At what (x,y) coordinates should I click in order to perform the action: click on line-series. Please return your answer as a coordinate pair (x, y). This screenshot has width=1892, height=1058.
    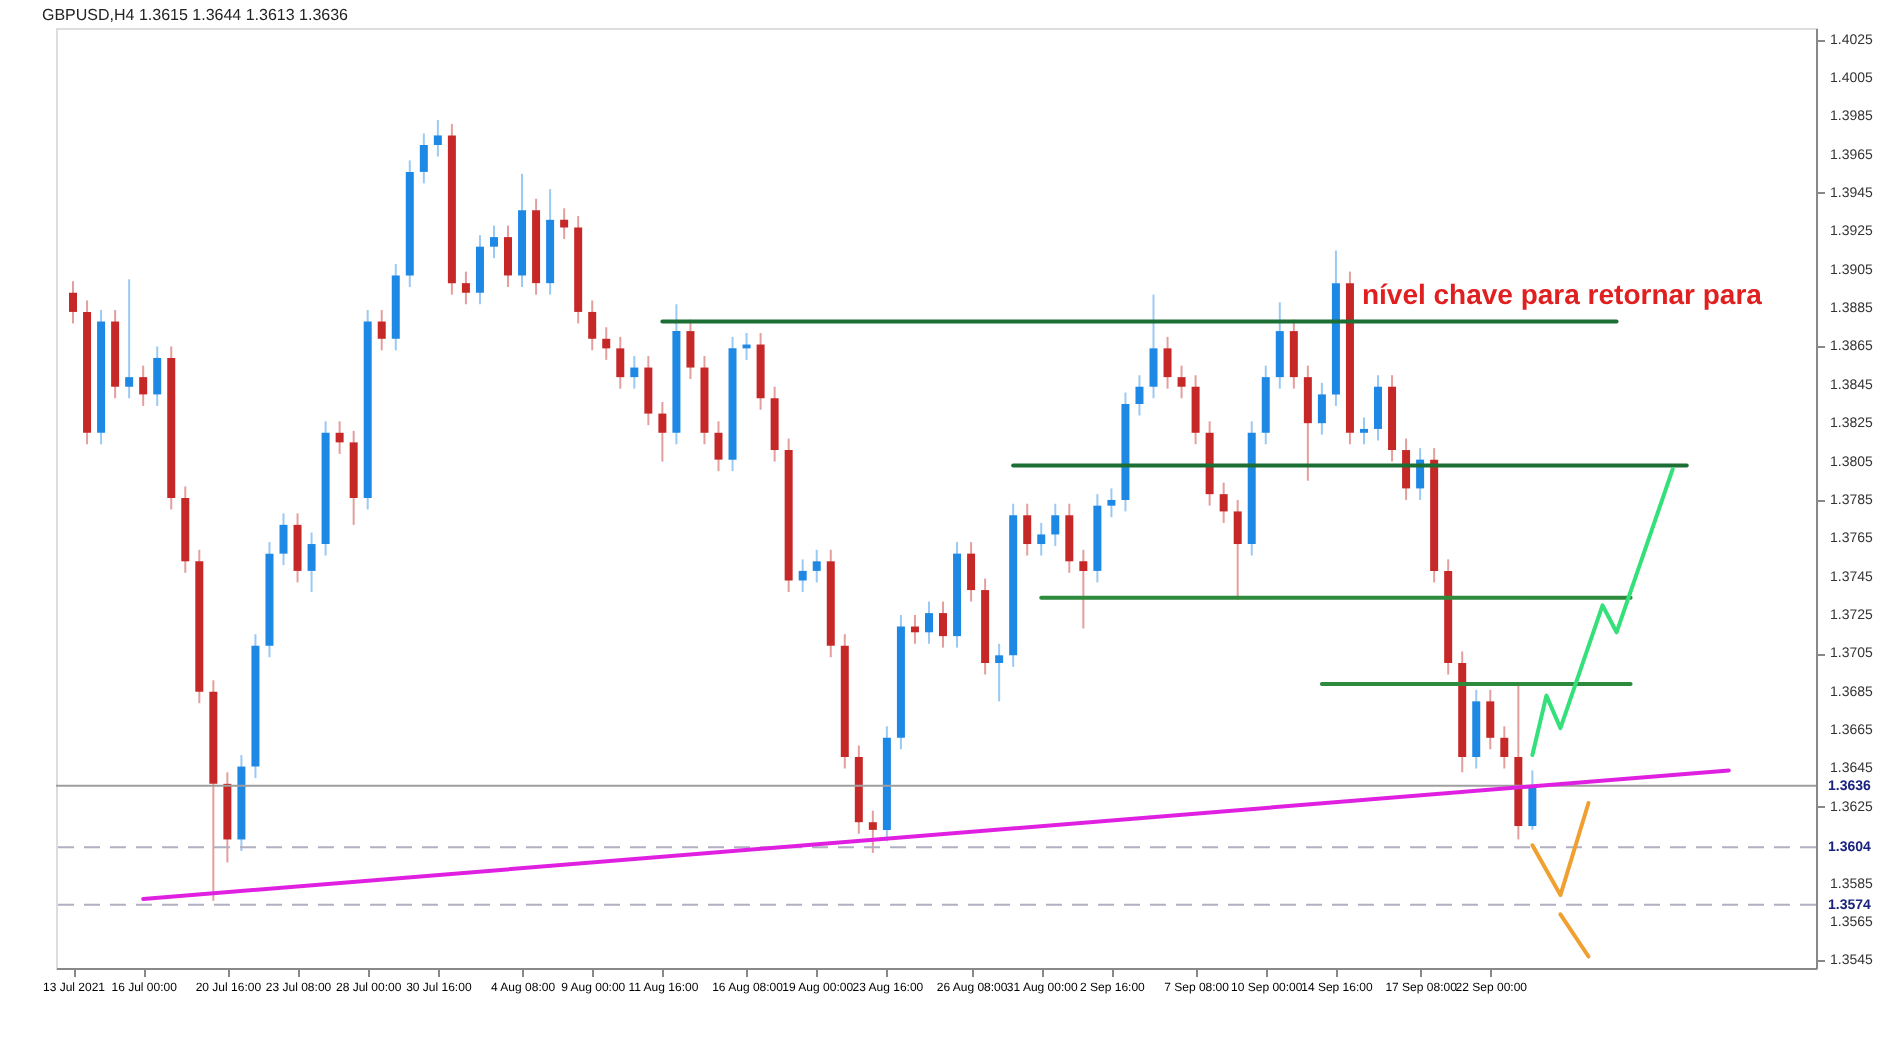
    Looking at the image, I should click on (1602, 612).